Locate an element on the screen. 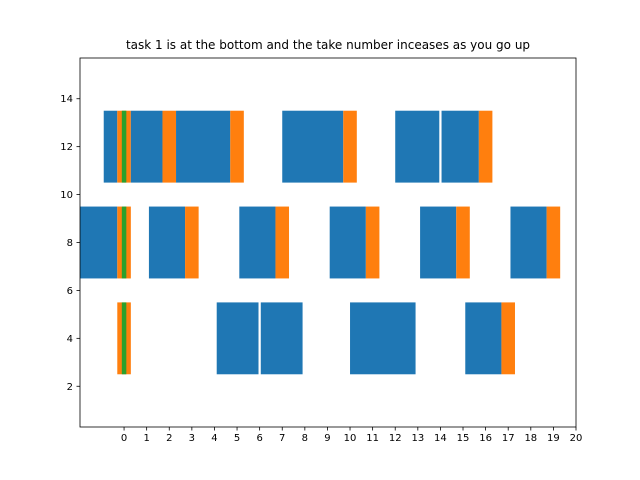 This screenshot has height=480, width=640. x-tick-label-11: 11 is located at coordinates (372, 438).